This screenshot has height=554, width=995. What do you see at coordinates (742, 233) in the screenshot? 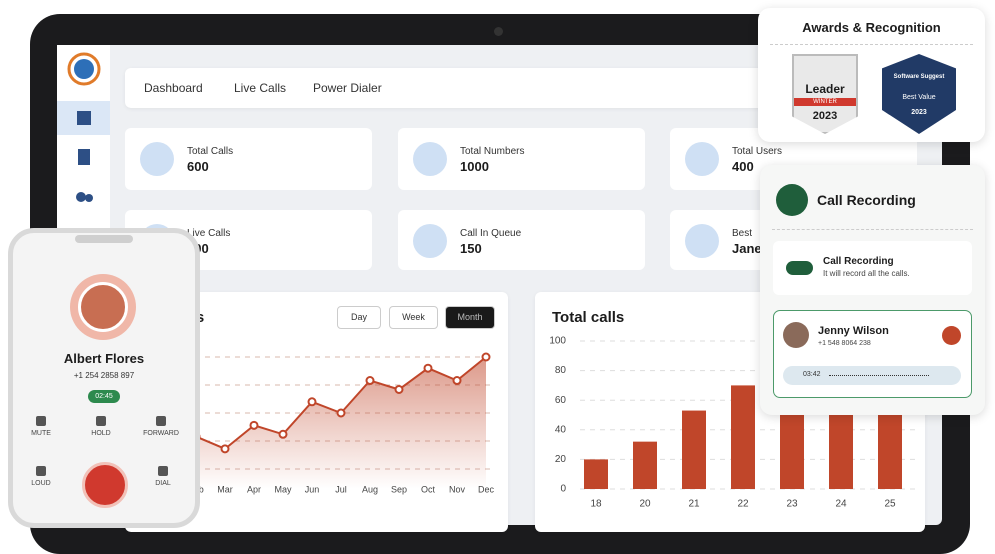
I see `stat-label: Best` at bounding box center [742, 233].